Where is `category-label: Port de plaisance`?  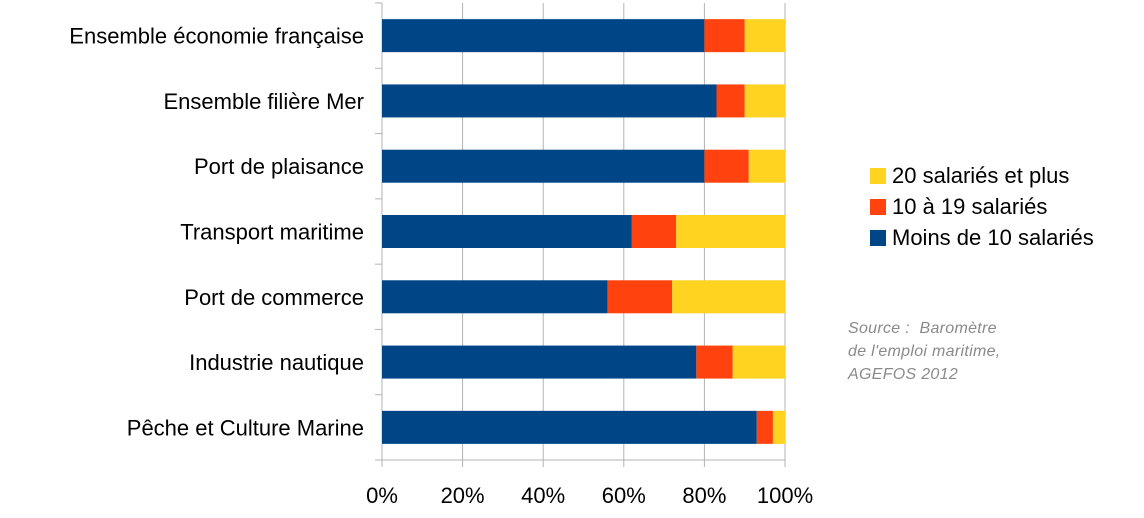
category-label: Port de plaisance is located at coordinates (279, 166).